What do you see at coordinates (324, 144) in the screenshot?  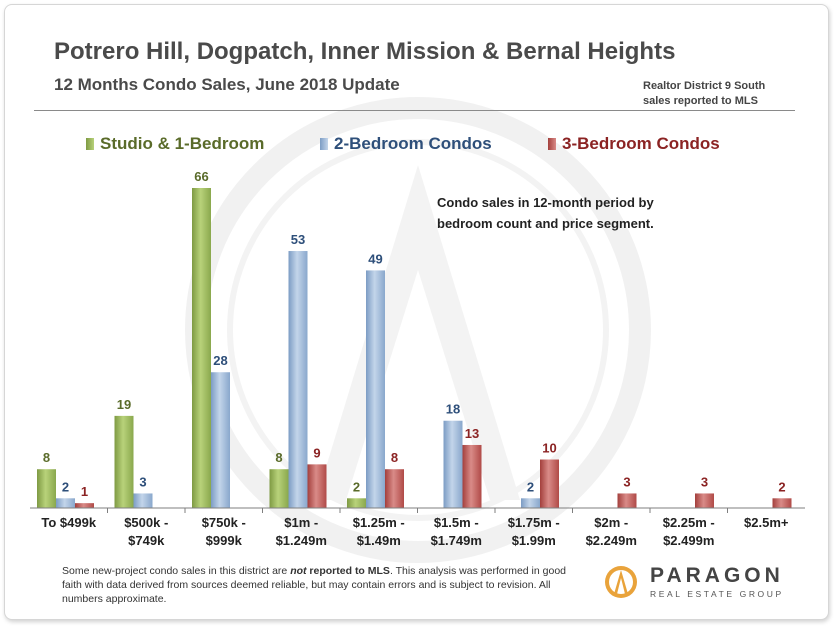 I see `legend-swatch-two-bed` at bounding box center [324, 144].